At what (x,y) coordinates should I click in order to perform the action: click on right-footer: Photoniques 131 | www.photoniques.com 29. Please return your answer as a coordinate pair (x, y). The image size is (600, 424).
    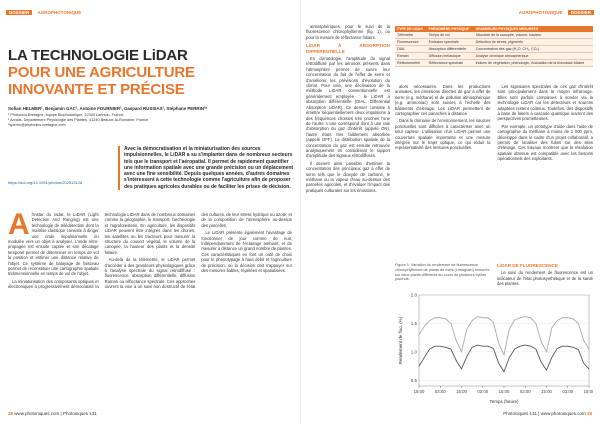
    Looking at the image, I should click on (547, 413).